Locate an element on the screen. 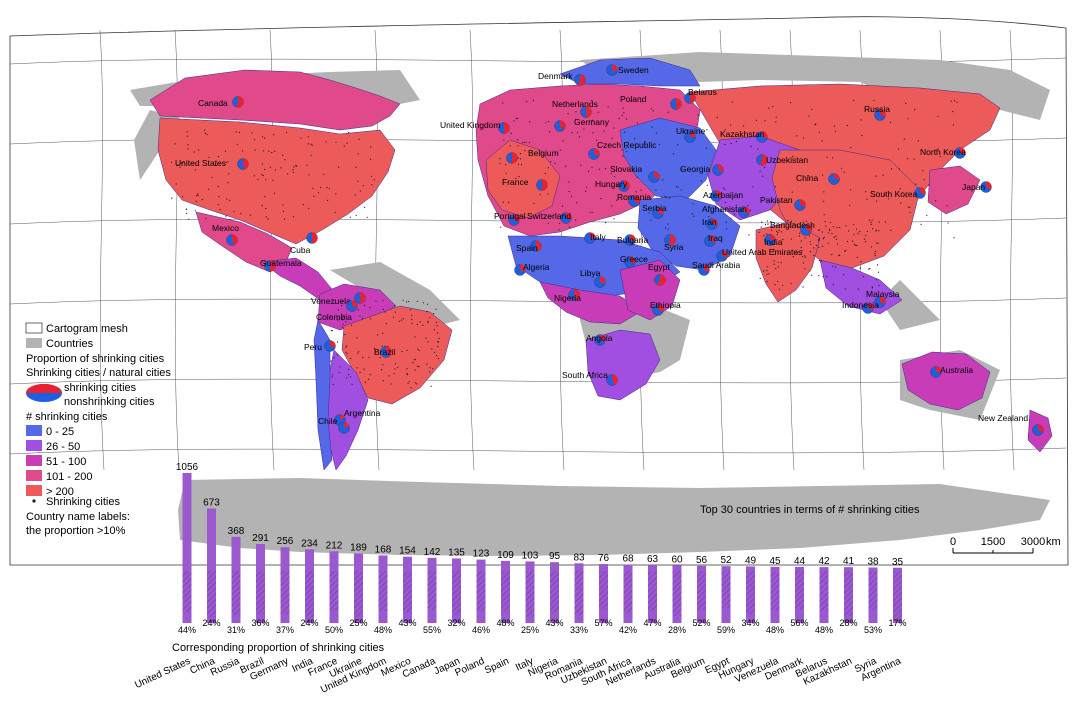 This screenshot has width=1080, height=709. country-label: Syria is located at coordinates (674, 247).